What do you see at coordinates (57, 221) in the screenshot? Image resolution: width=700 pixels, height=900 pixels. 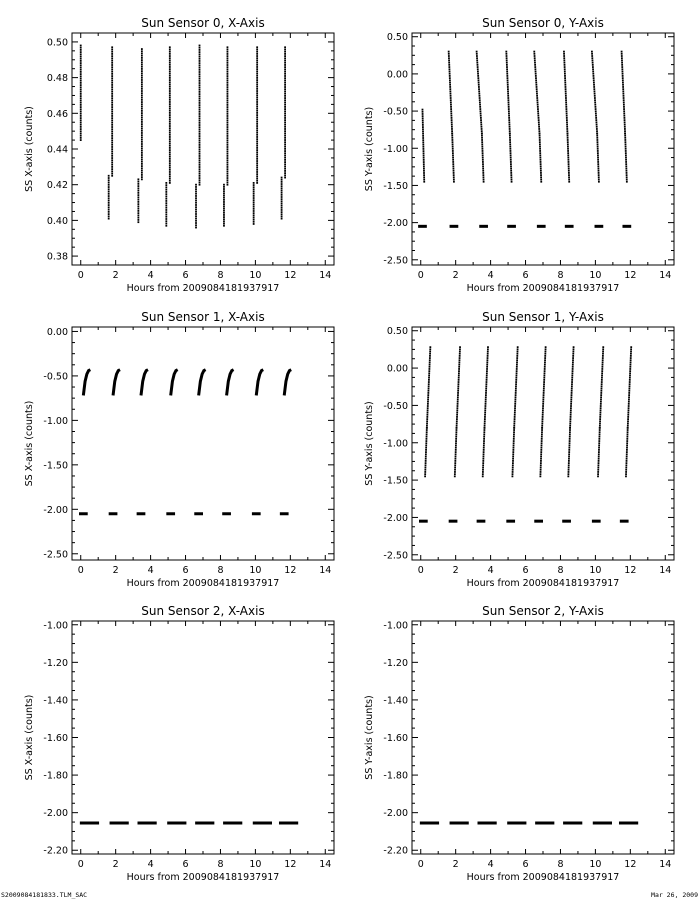 I see `y-tick-label: 0.40` at bounding box center [57, 221].